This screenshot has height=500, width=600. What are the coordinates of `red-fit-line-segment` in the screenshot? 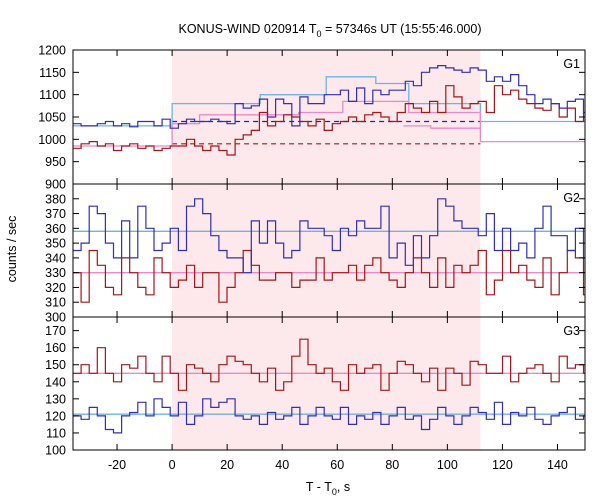 It's located at (442, 127).